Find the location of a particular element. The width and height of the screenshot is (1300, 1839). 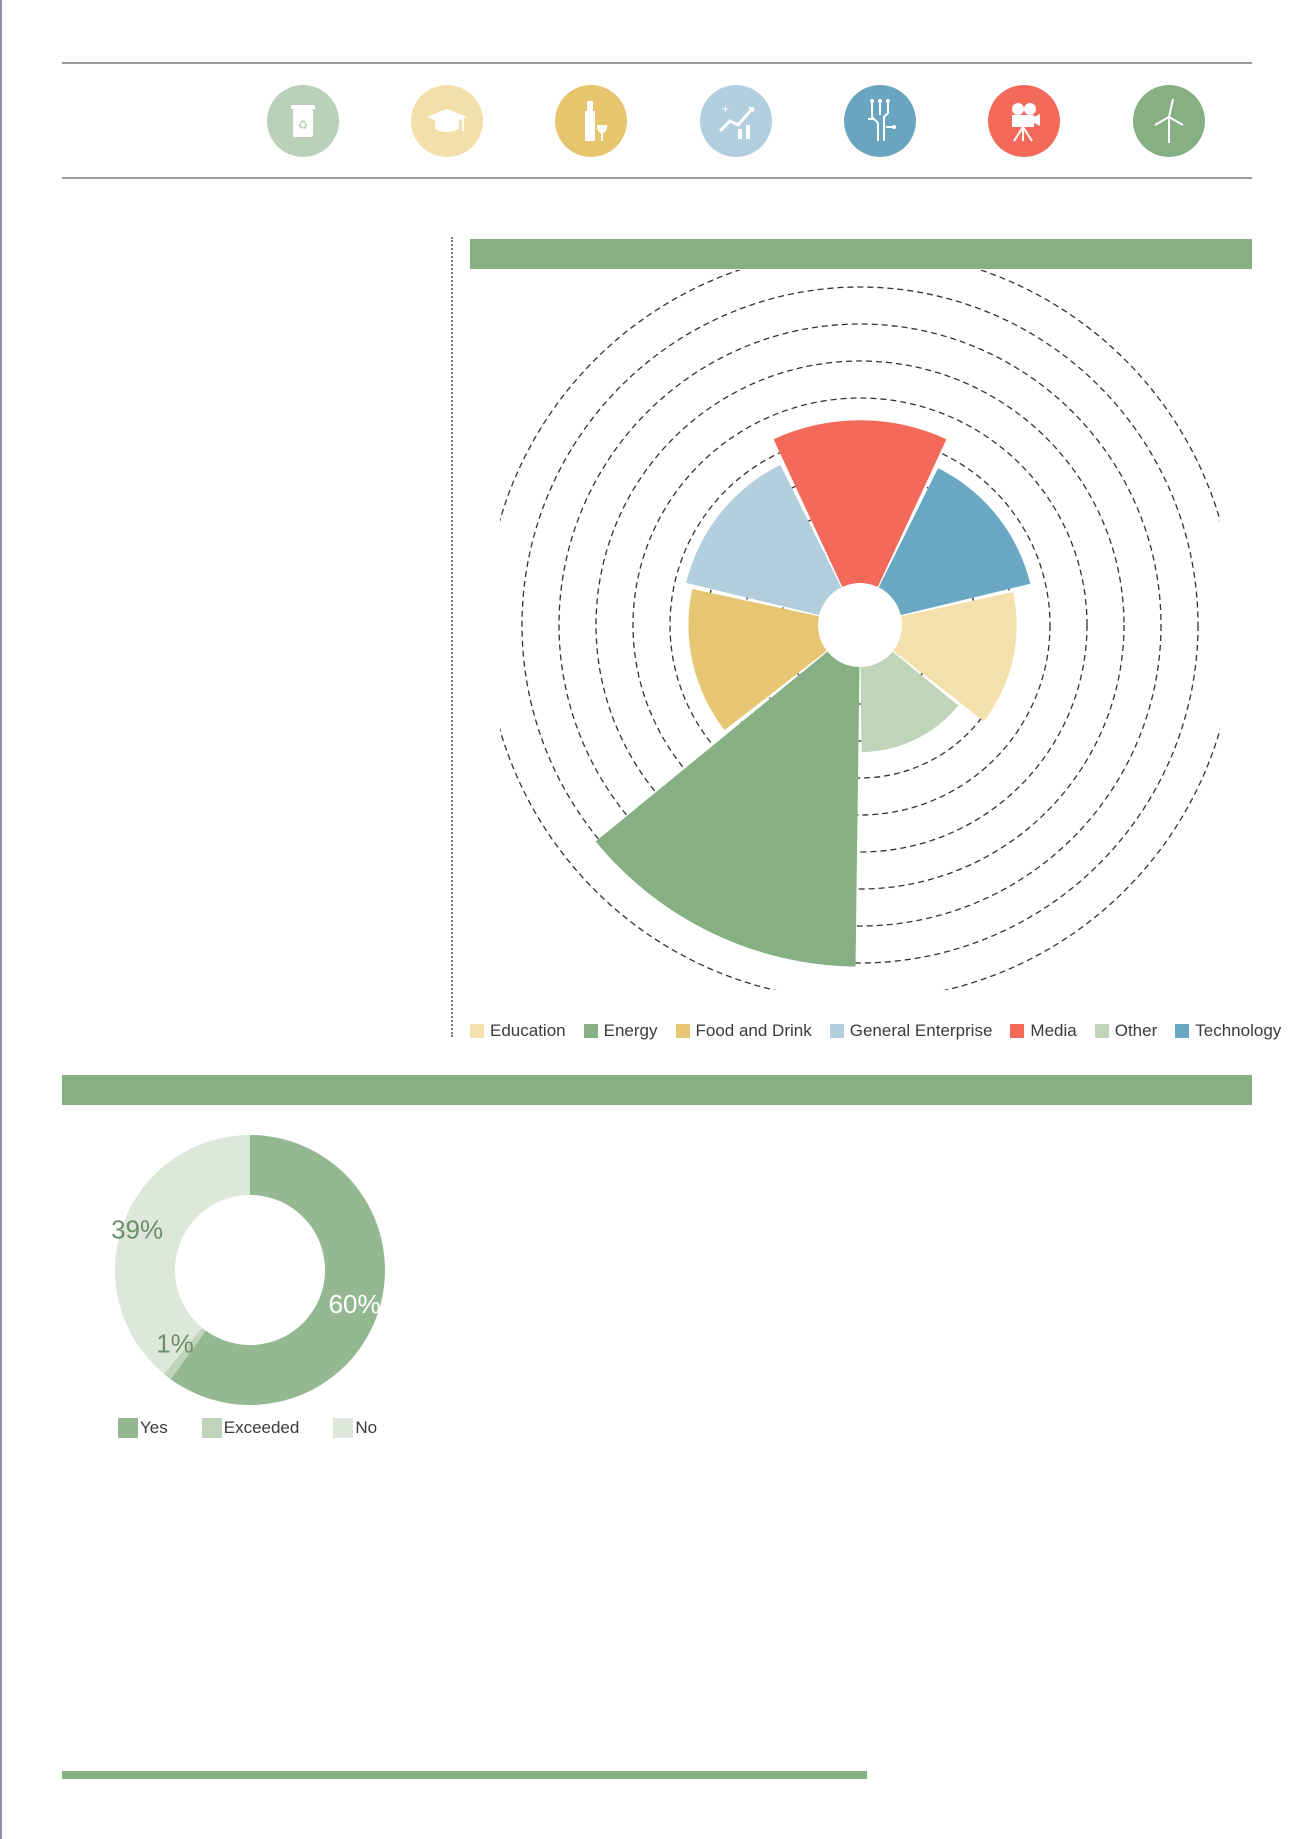

sector-media is located at coordinates (860, 503).